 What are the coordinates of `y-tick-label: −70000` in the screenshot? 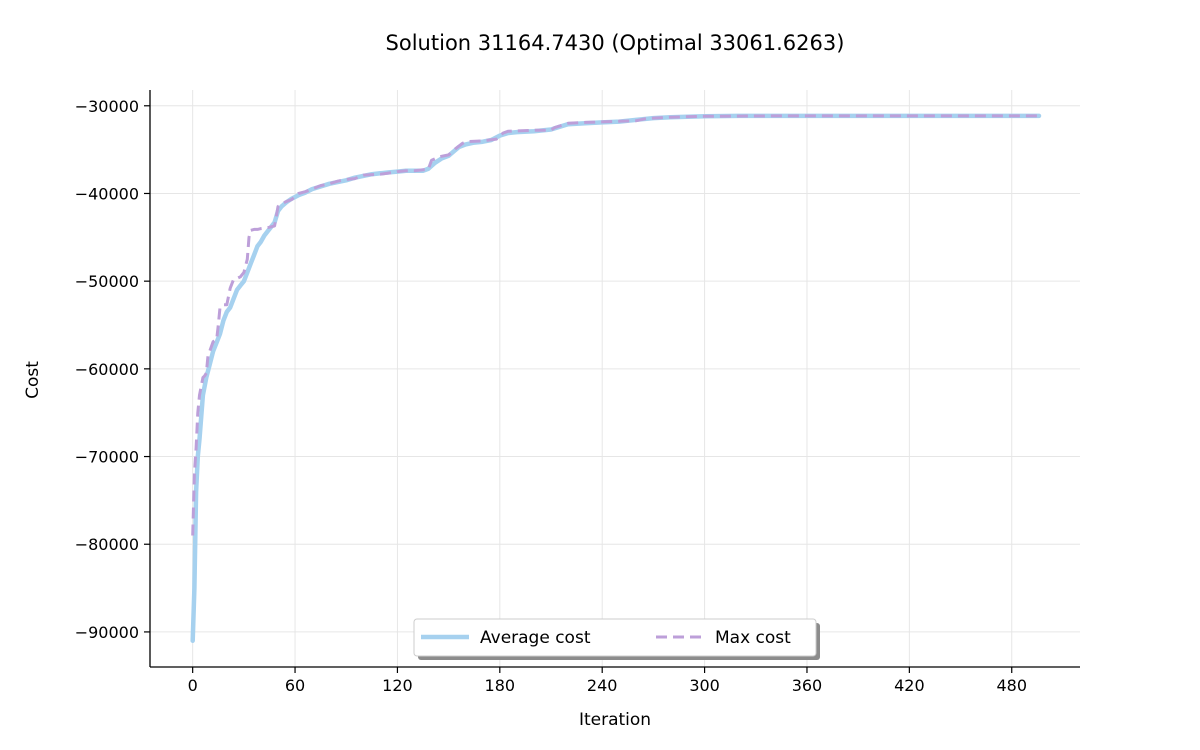 It's located at (107, 457).